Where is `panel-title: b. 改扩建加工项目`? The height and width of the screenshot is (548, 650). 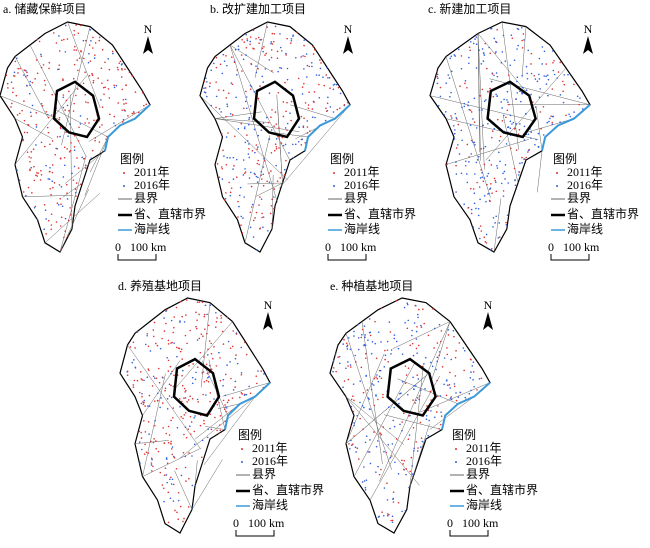
panel-title: b. 改扩建加工项目 is located at coordinates (258, 9).